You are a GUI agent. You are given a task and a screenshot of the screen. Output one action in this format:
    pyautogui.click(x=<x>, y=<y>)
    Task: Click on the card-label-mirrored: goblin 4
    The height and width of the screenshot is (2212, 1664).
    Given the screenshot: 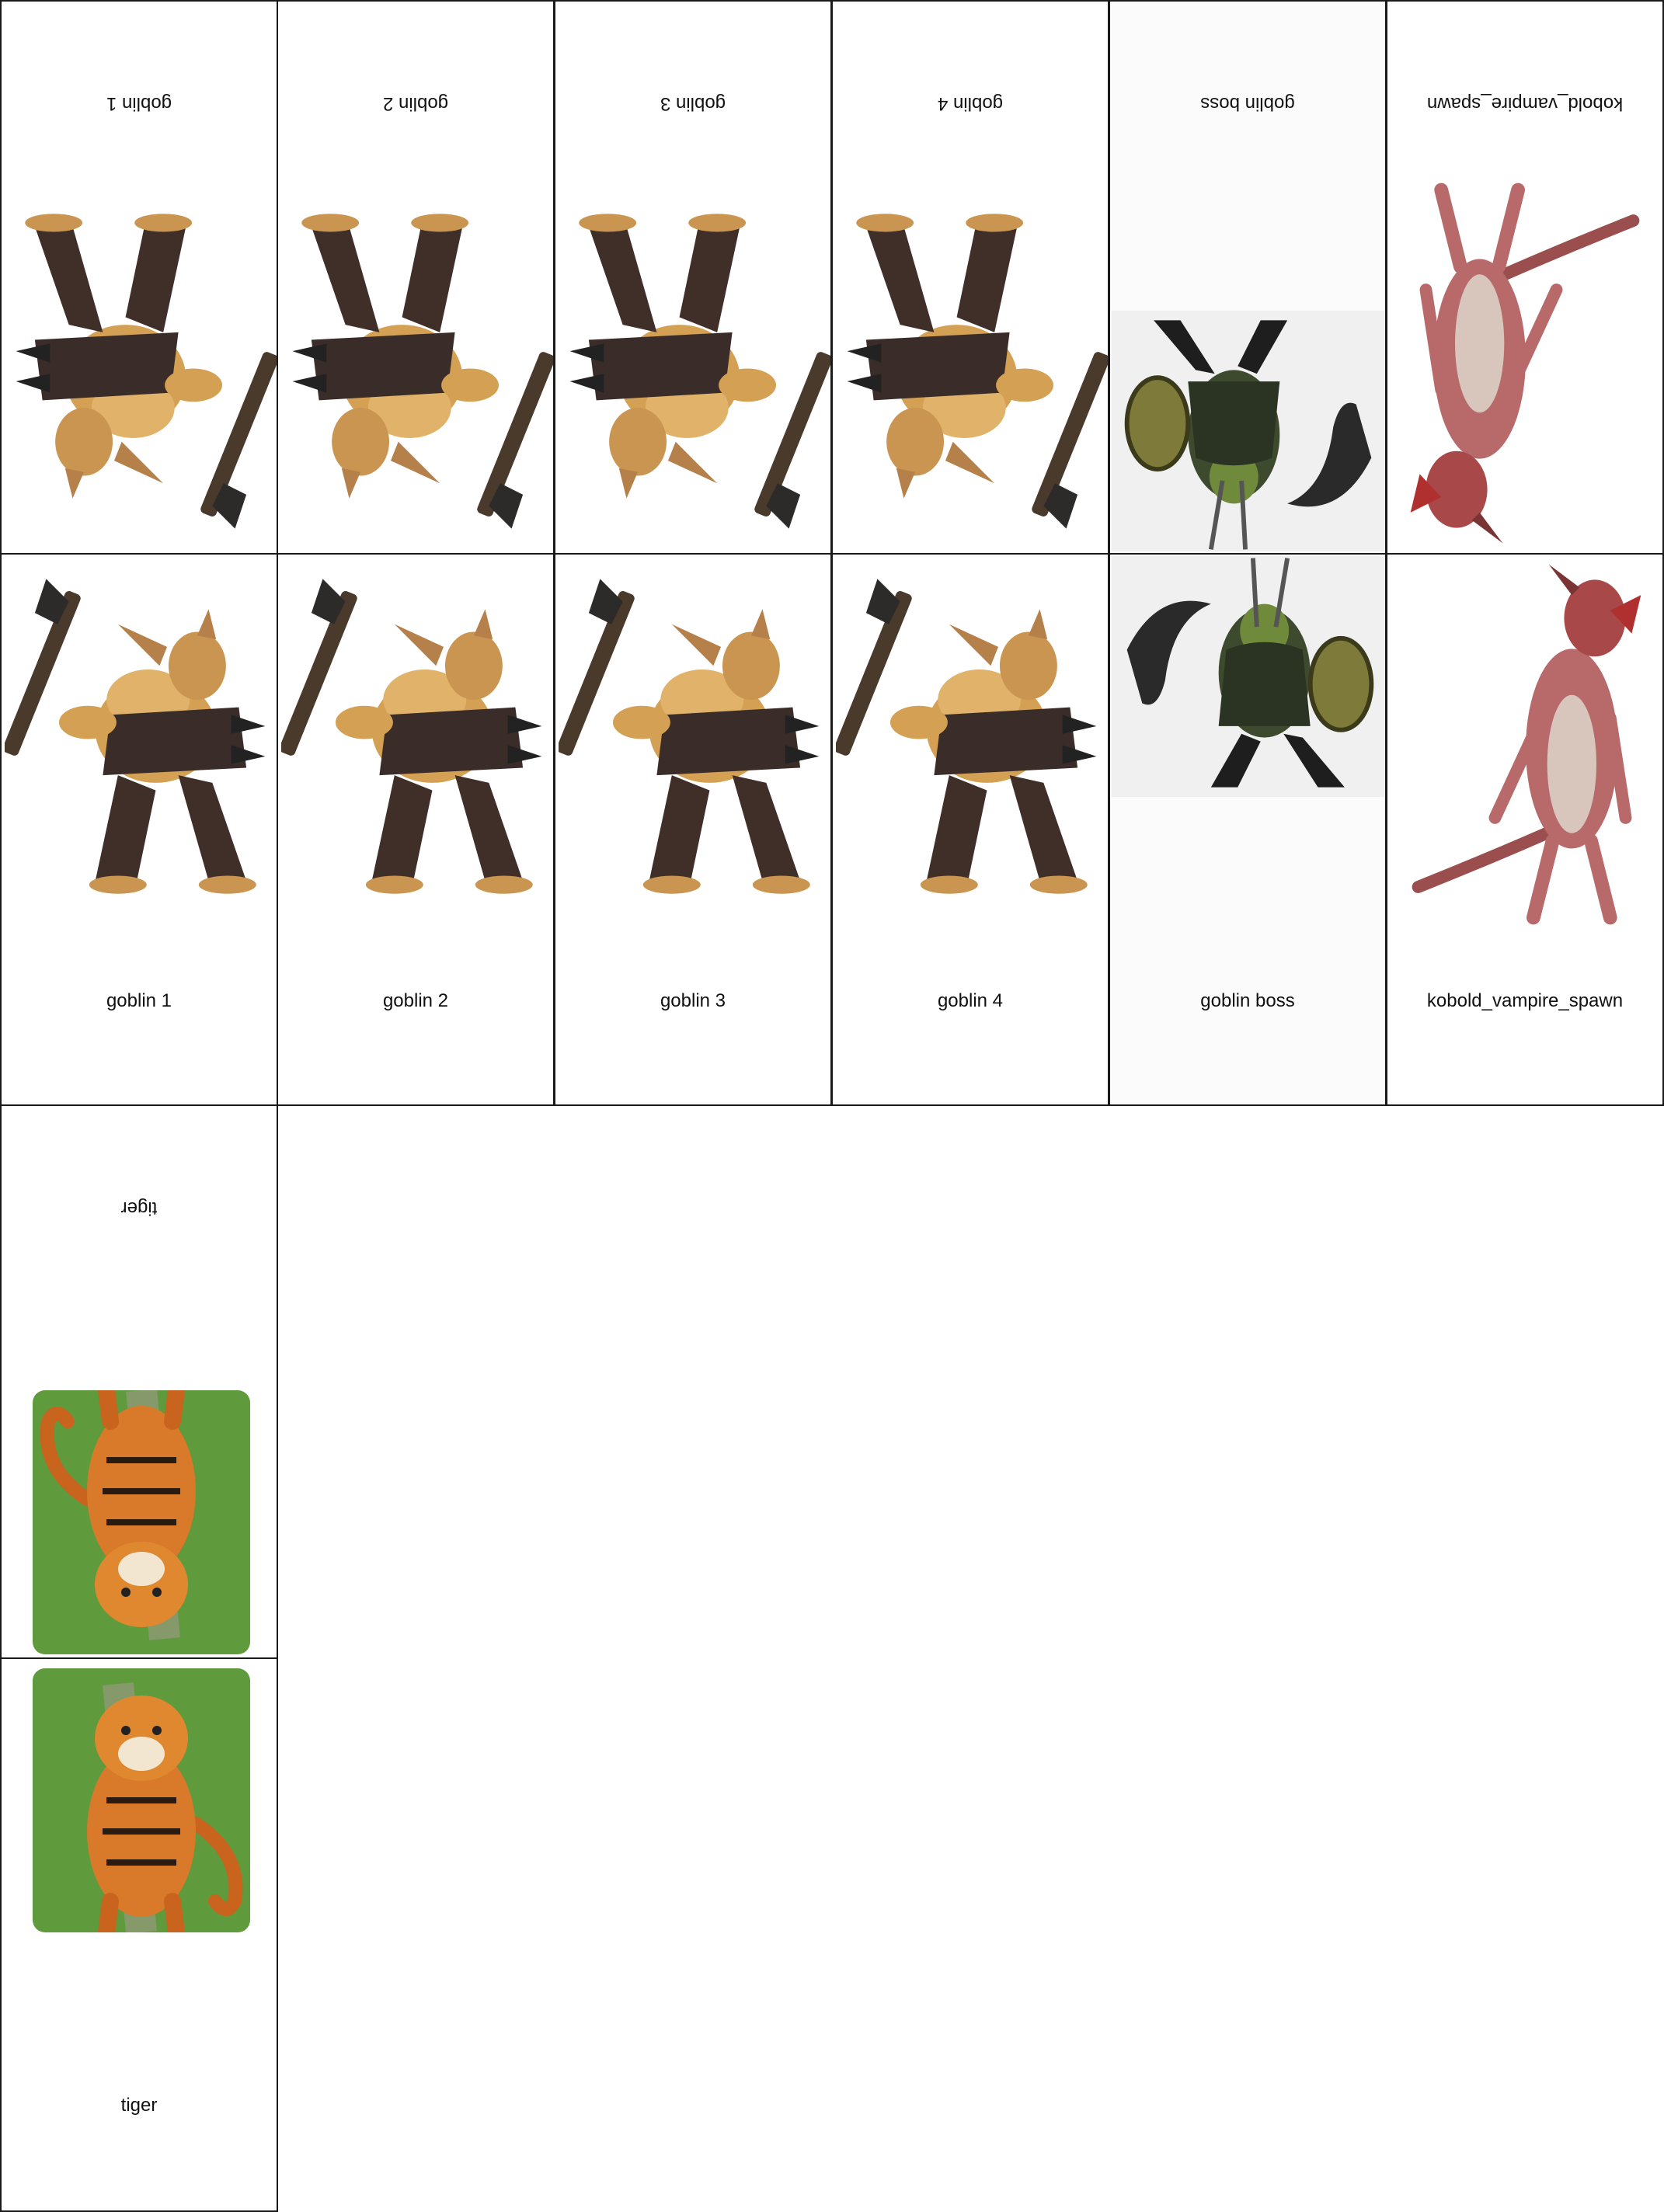 What is the action you would take?
    pyautogui.click(x=971, y=103)
    